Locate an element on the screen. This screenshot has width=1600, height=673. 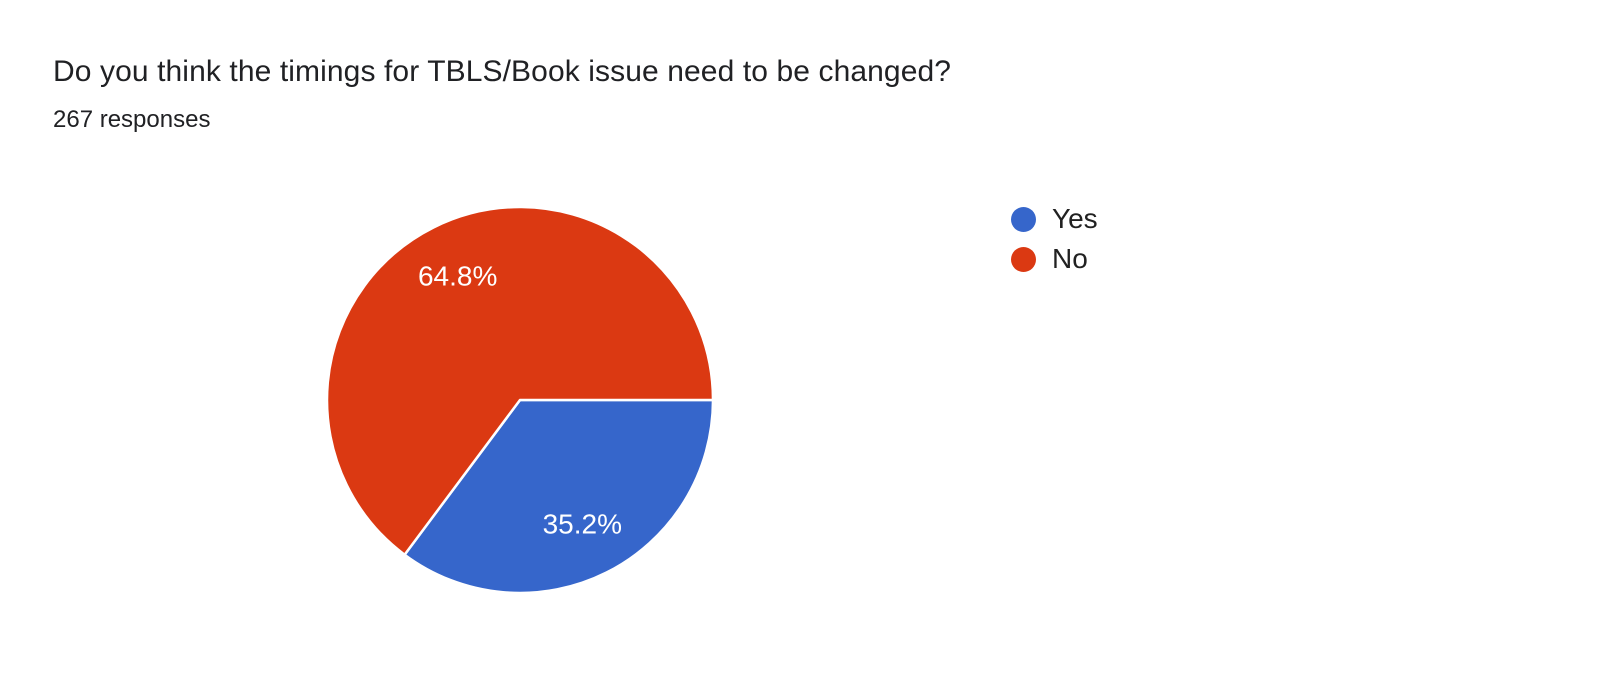
pie-slice-no is located at coordinates (520, 380).